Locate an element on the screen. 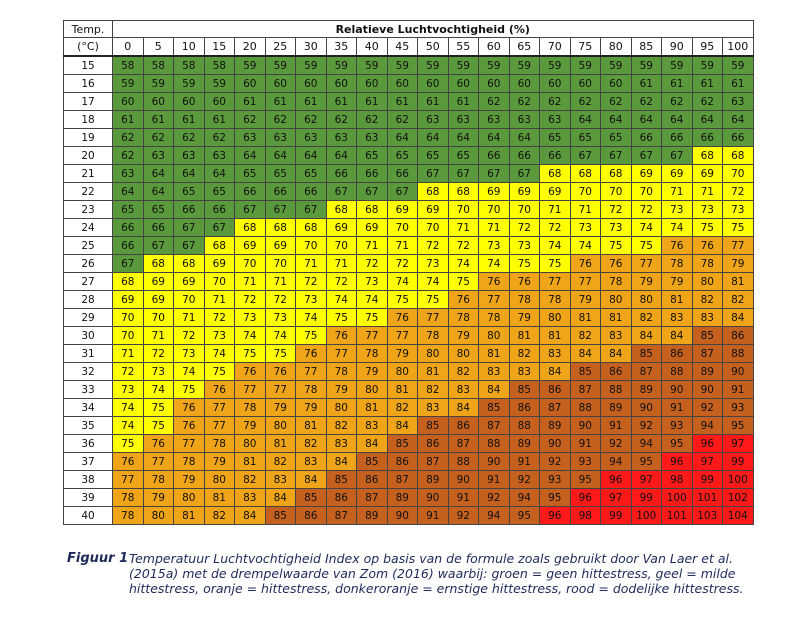 The image size is (800, 639). heatmap-cell: 99 is located at coordinates (616, 515).